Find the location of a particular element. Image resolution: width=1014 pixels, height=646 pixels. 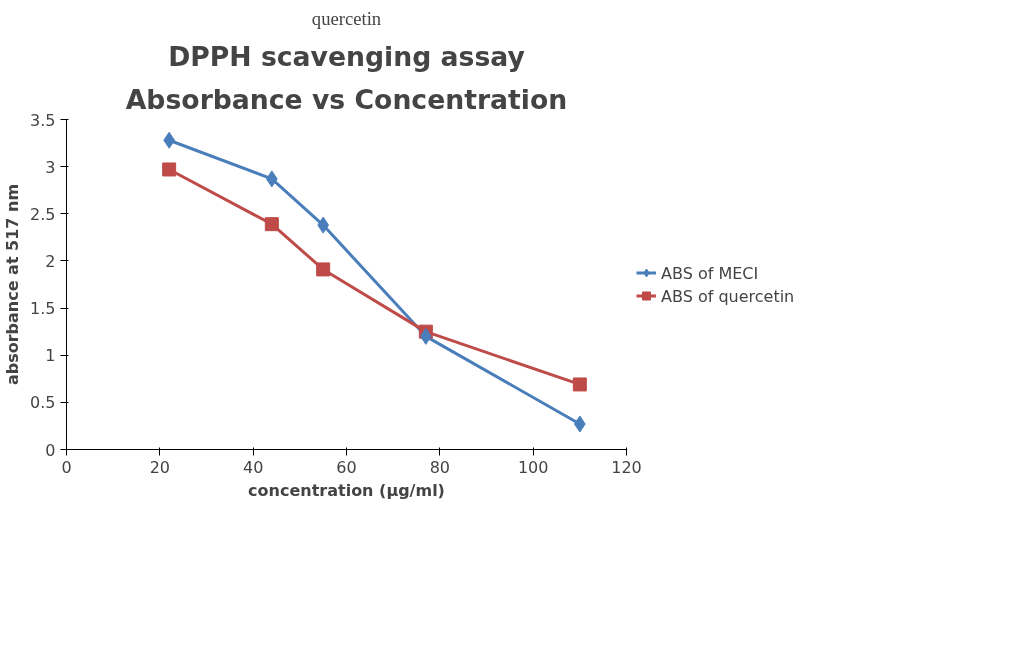

x-tick-label: 100 is located at coordinates (533, 467).